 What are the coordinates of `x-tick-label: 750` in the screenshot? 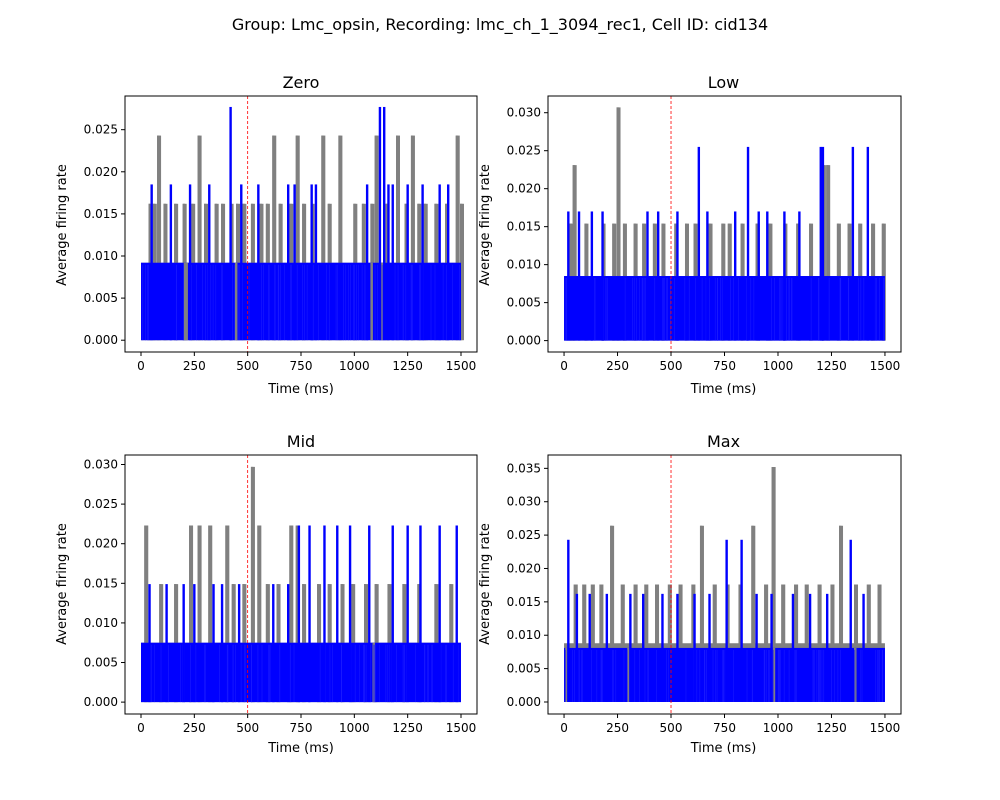 It's located at (724, 728).